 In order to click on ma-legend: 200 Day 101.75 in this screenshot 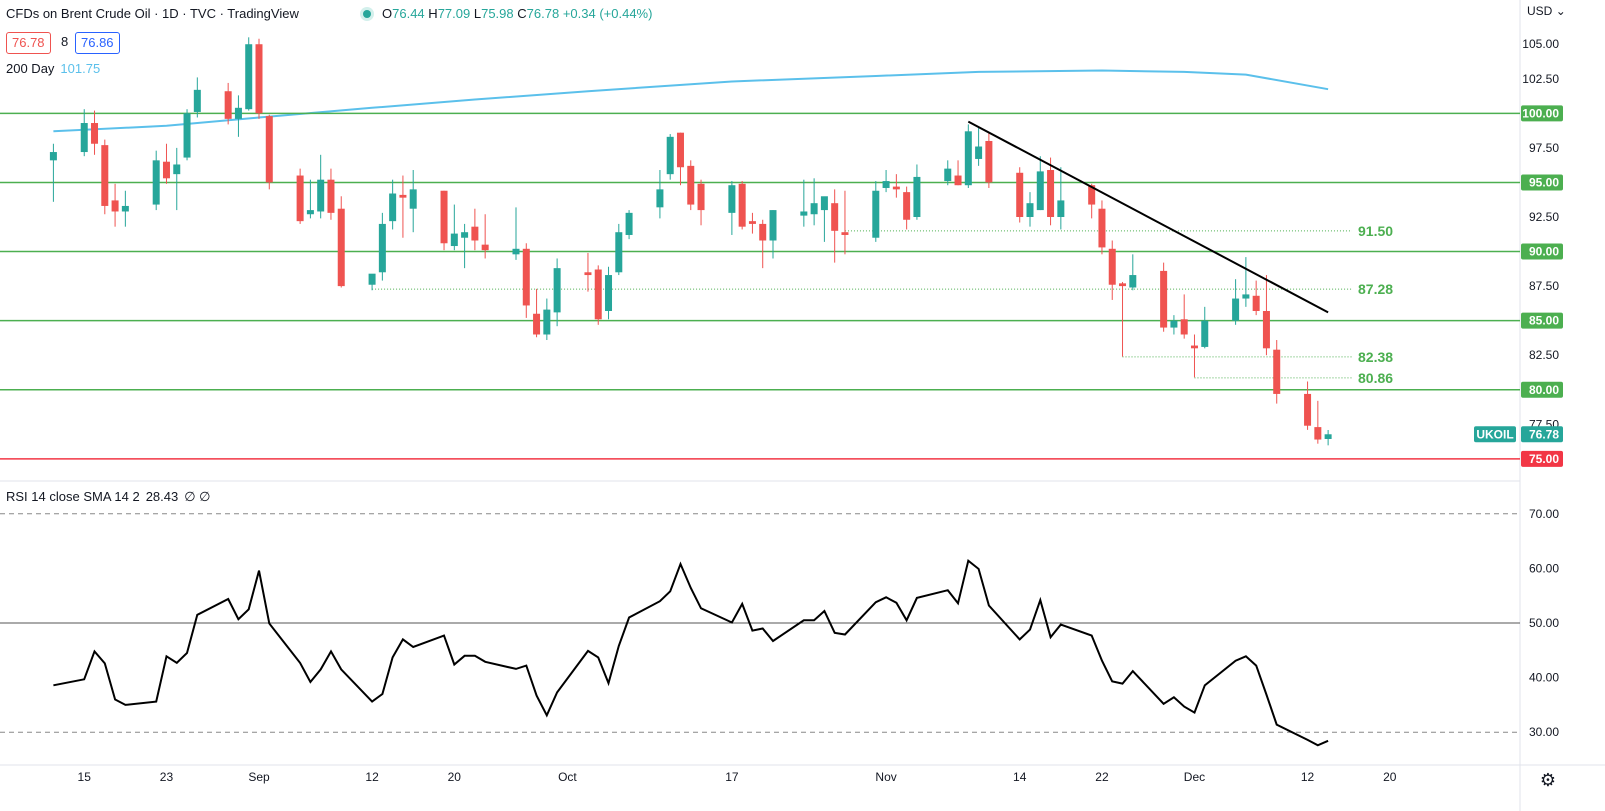, I will do `click(53, 68)`.